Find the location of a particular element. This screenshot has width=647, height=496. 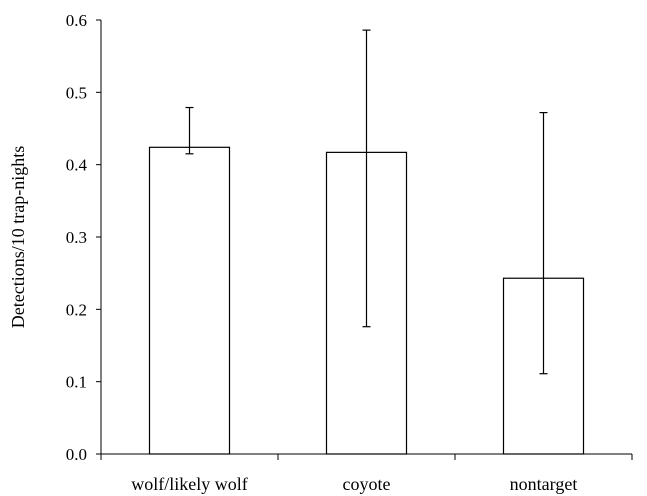

category-label: coyote is located at coordinates (367, 484).